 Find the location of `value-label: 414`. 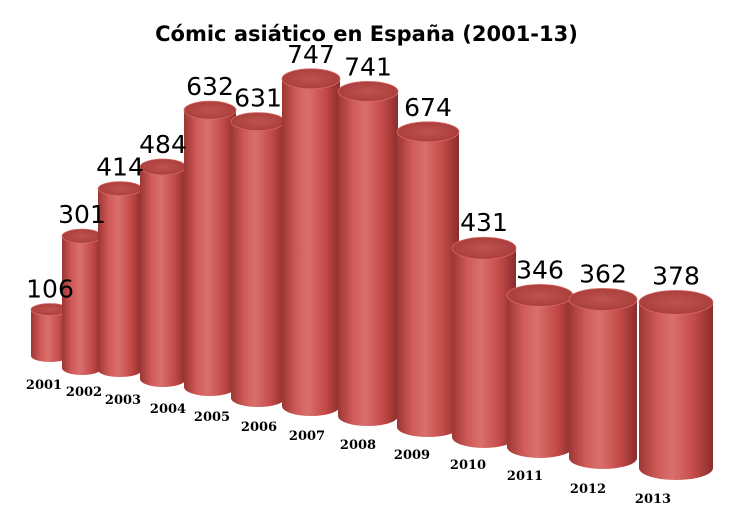

value-label: 414 is located at coordinates (120, 167).